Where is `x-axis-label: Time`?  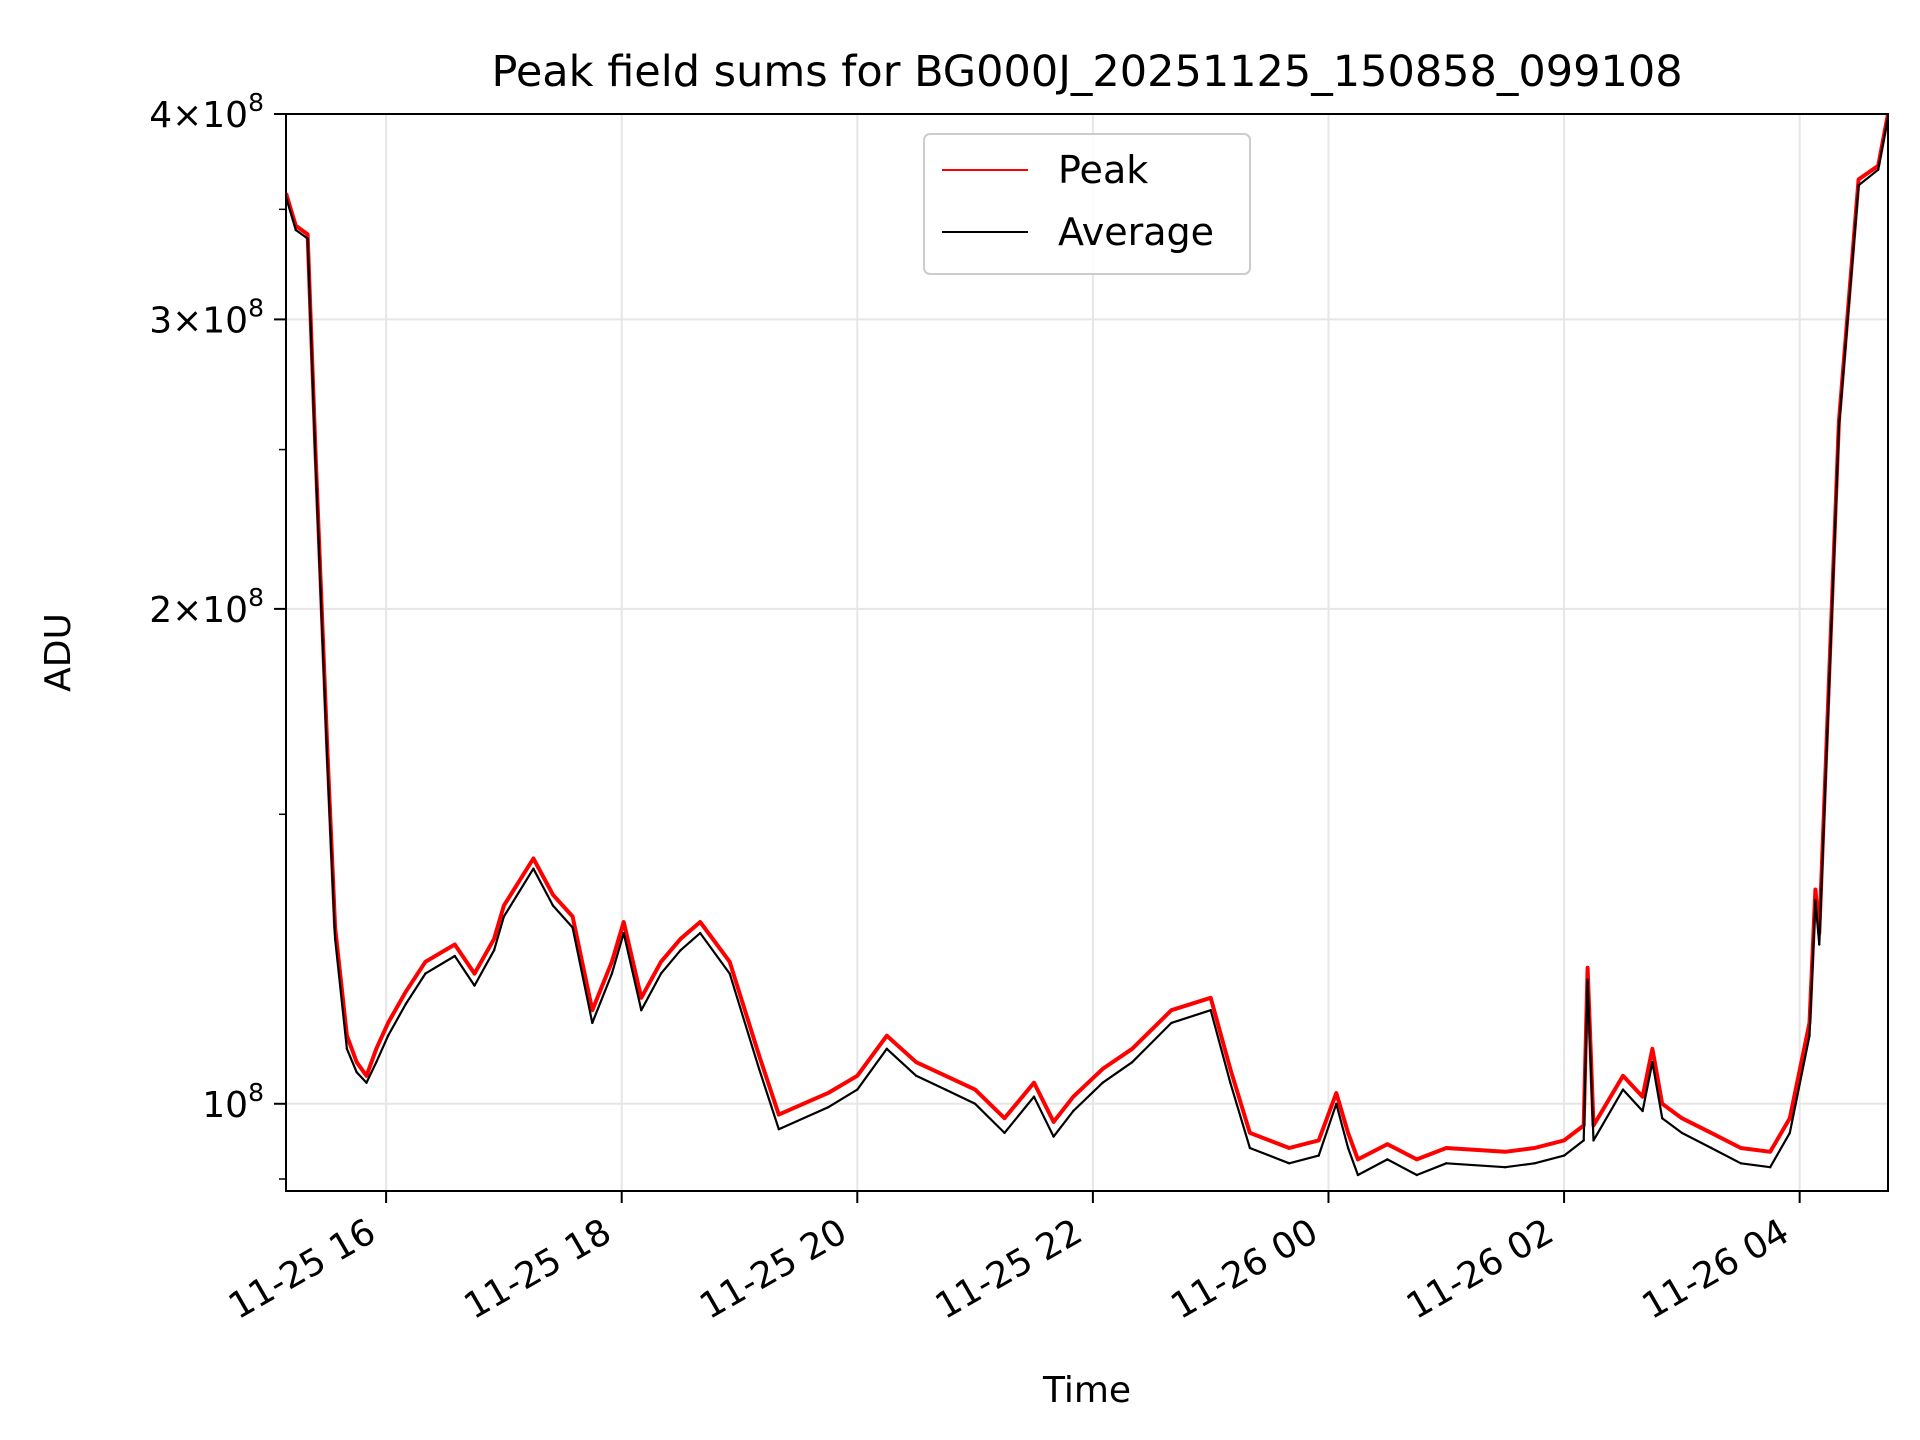 x-axis-label: Time is located at coordinates (1086, 1390).